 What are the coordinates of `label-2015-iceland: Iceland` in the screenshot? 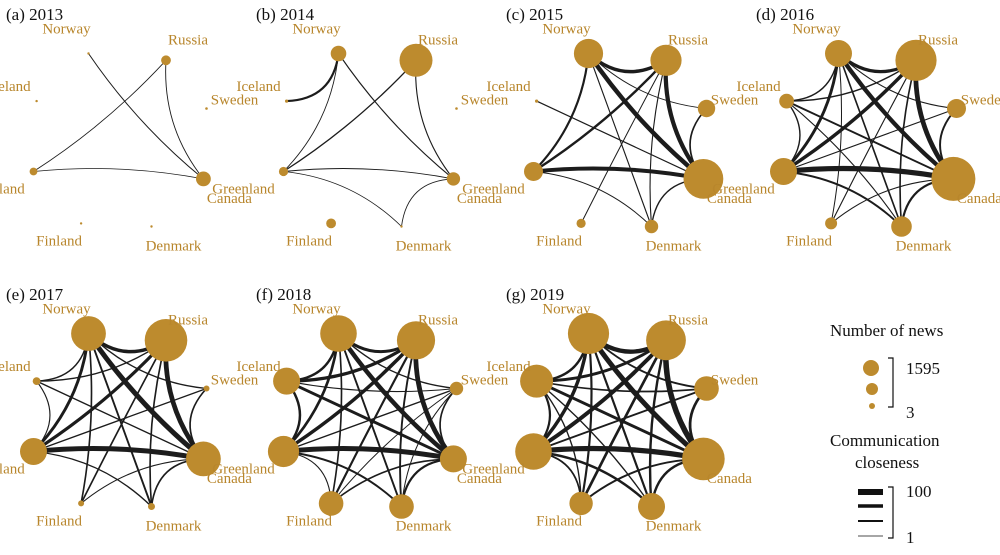 It's located at (509, 87).